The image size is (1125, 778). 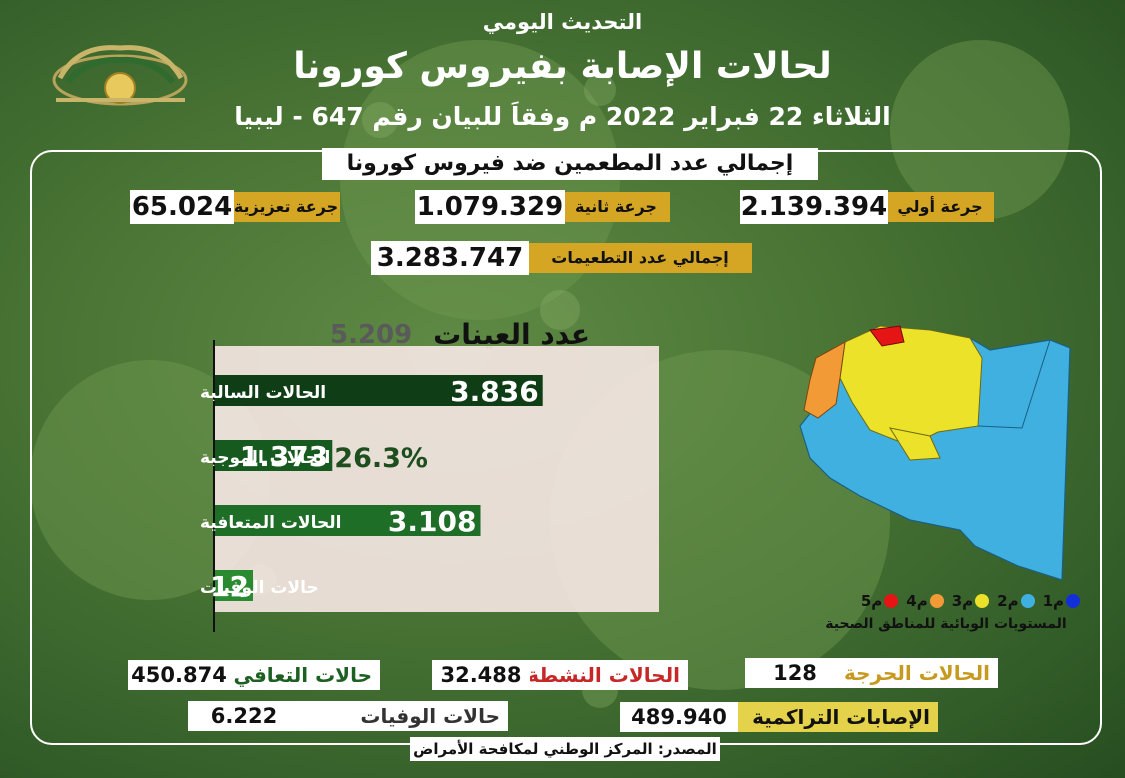 What do you see at coordinates (982, 601) in the screenshot?
I see `level-3-dot` at bounding box center [982, 601].